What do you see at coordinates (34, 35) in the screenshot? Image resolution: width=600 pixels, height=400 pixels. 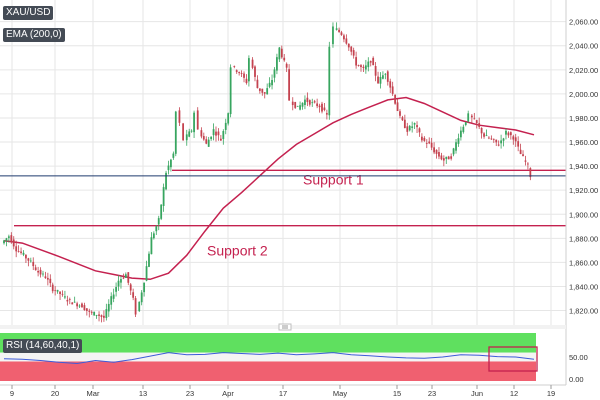 I see `ema-indicator-label: EMA (200,0)` at bounding box center [34, 35].